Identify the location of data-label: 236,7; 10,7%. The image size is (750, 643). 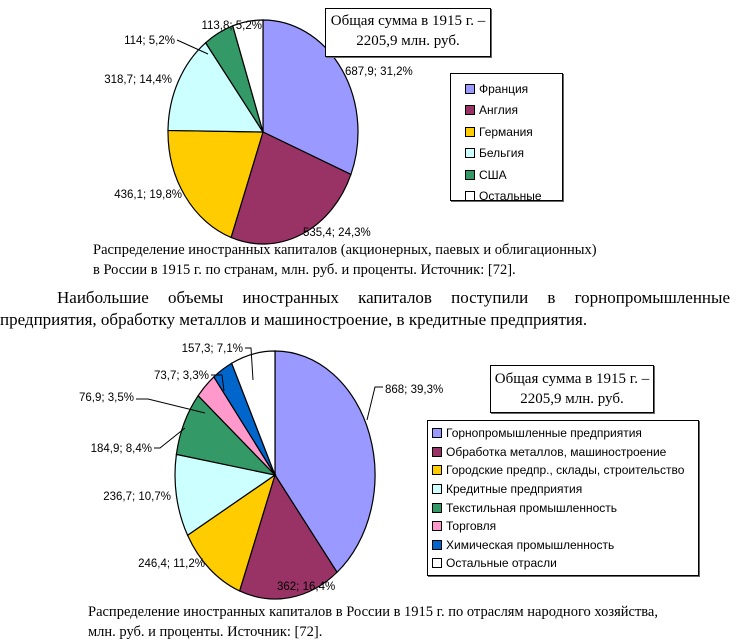
(137, 497).